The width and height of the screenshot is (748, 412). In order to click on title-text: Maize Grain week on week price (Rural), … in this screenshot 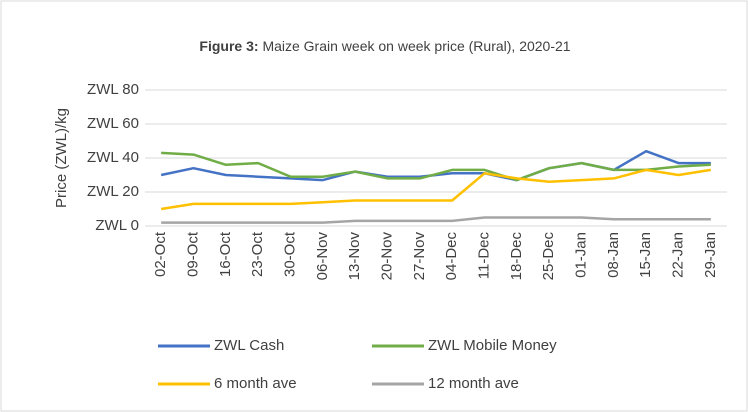, I will do `click(416, 46)`.